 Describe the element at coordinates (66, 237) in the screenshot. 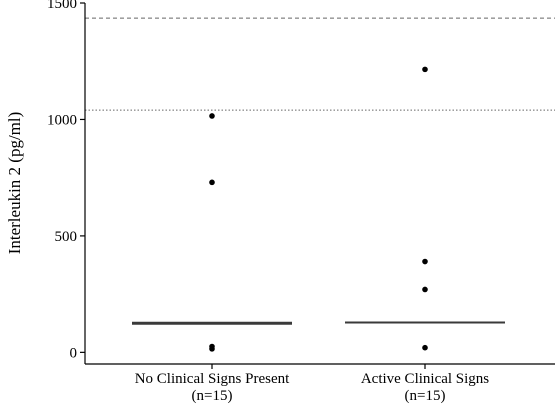

I see `y-tick-label: 500` at that location.